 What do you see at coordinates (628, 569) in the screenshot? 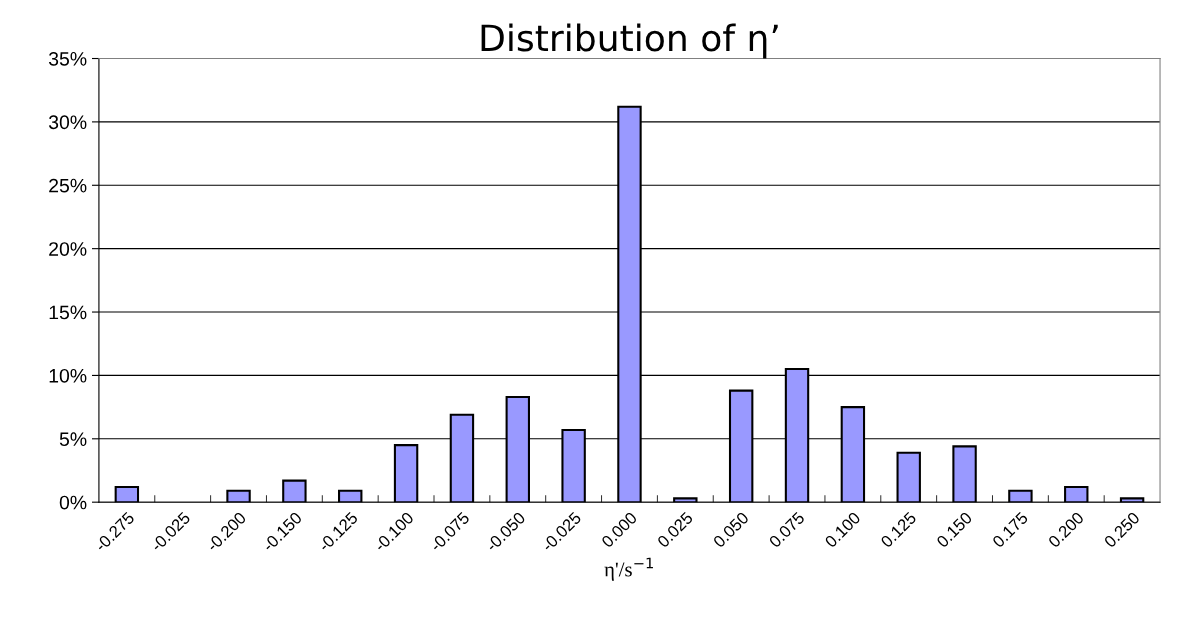
I see `x-axis-title: η'/s$^{−1}$` at bounding box center [628, 569].